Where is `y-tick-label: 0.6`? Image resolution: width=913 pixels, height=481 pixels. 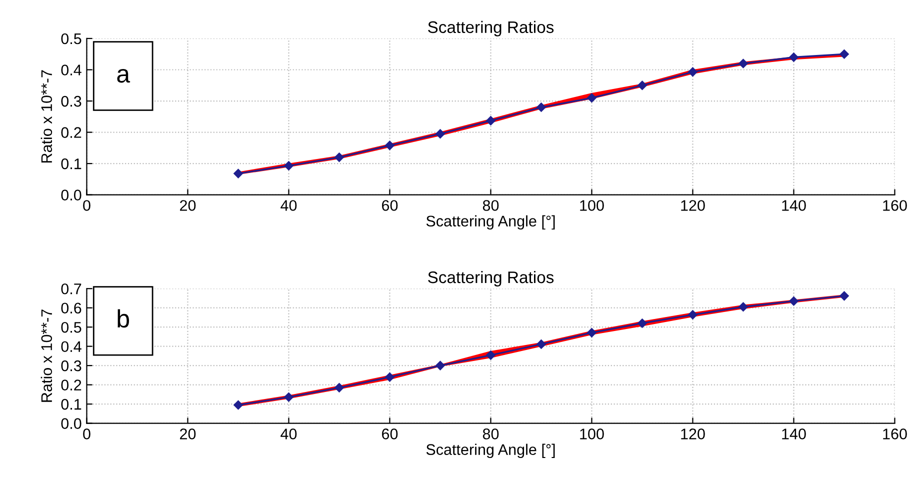
y-tick-label: 0.6 is located at coordinates (71, 308).